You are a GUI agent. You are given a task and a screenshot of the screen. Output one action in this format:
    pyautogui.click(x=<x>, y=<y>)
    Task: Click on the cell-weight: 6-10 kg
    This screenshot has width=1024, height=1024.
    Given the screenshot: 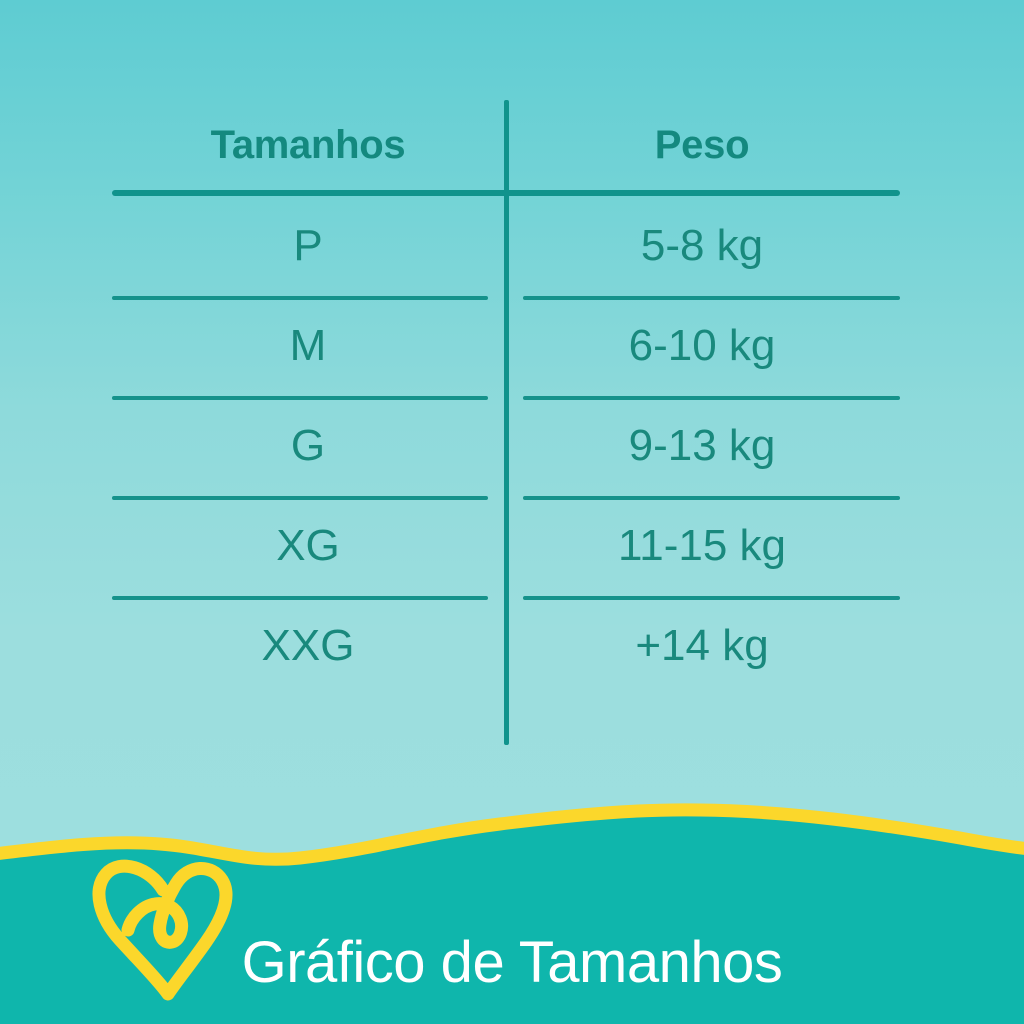 What is the action you would take?
    pyautogui.click(x=702, y=345)
    